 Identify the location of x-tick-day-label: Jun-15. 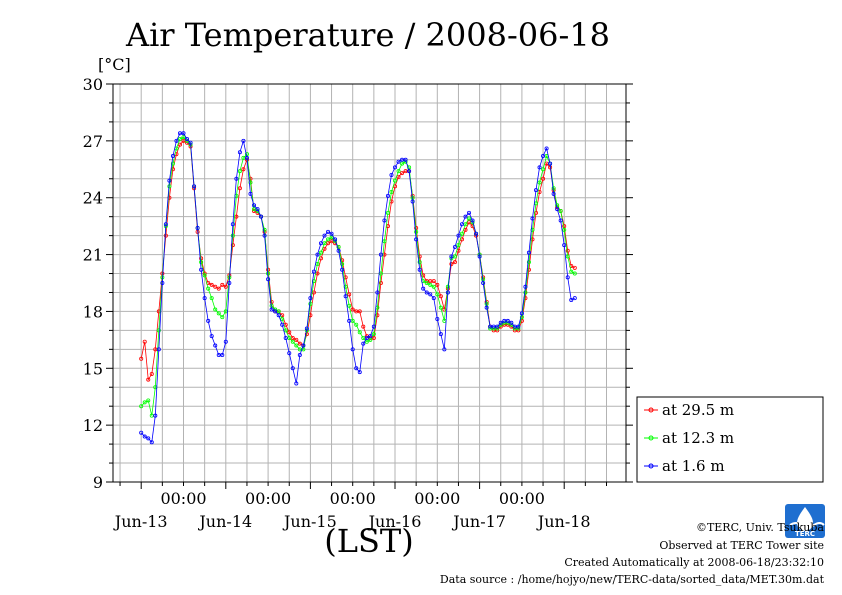
(309, 521).